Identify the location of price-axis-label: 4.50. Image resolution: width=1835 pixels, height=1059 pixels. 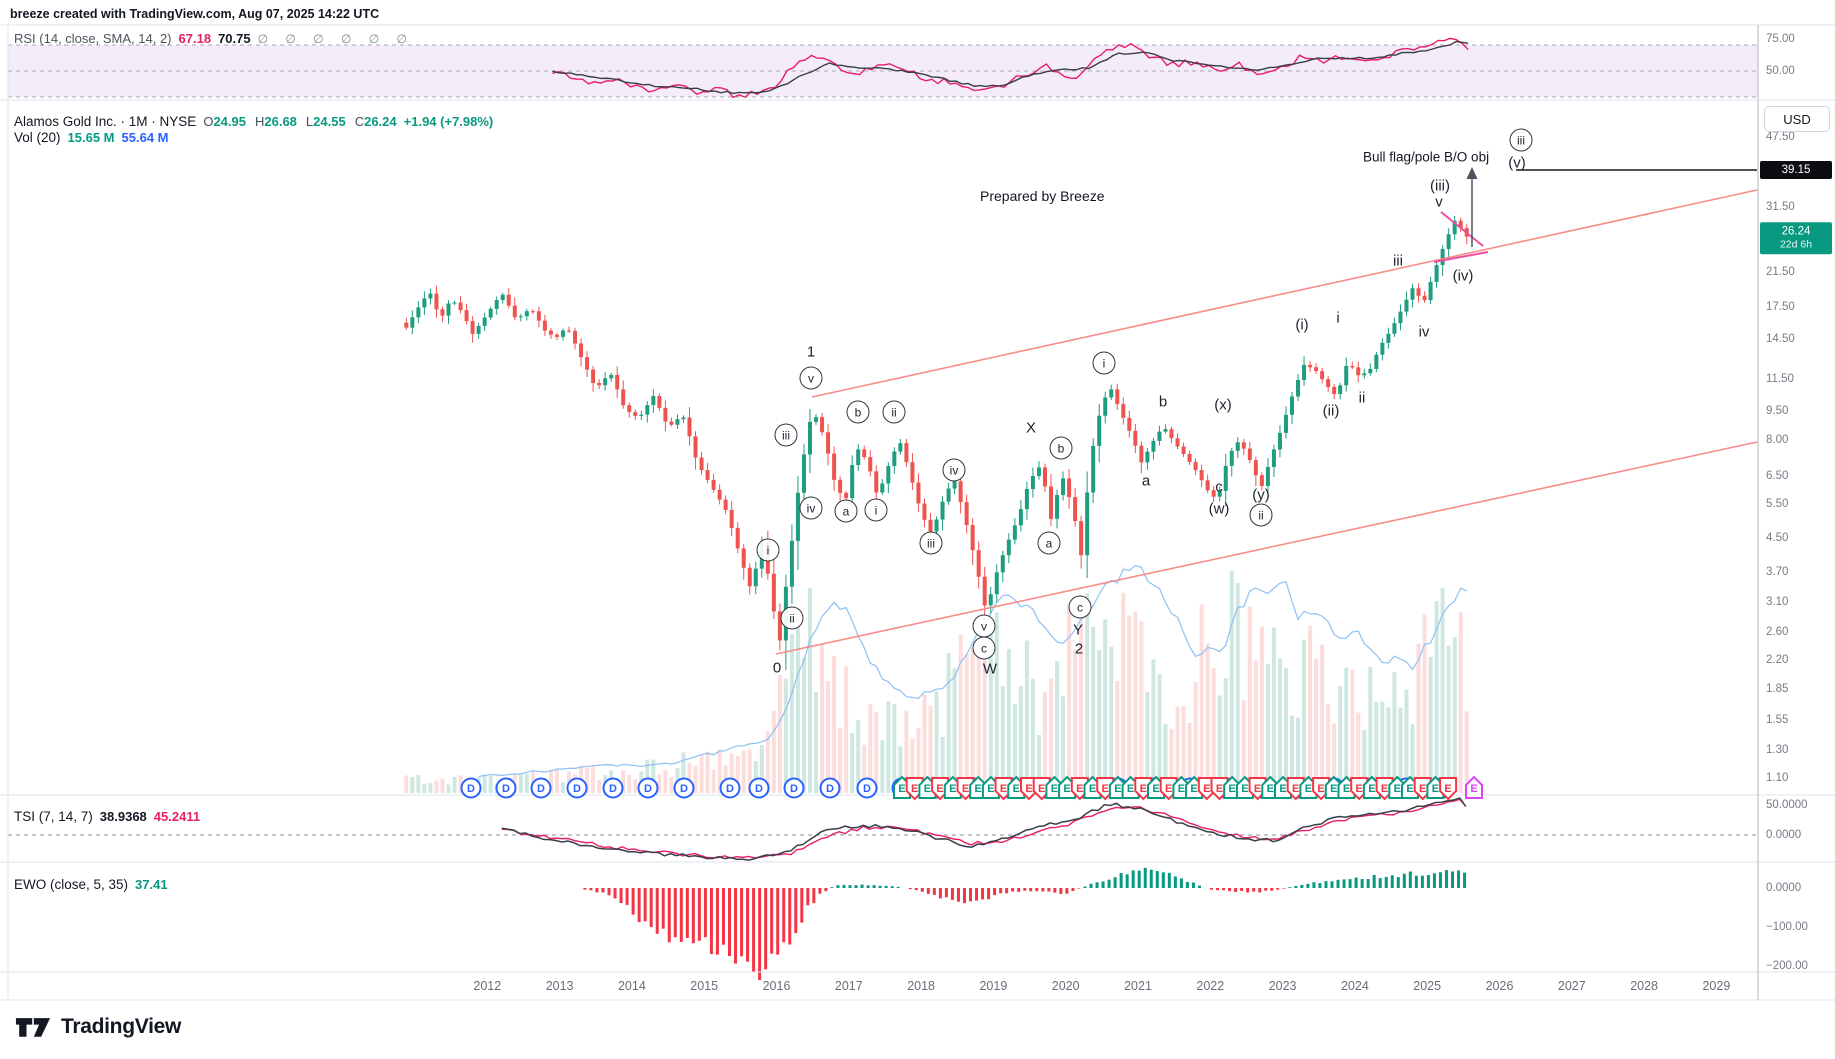
(1777, 538).